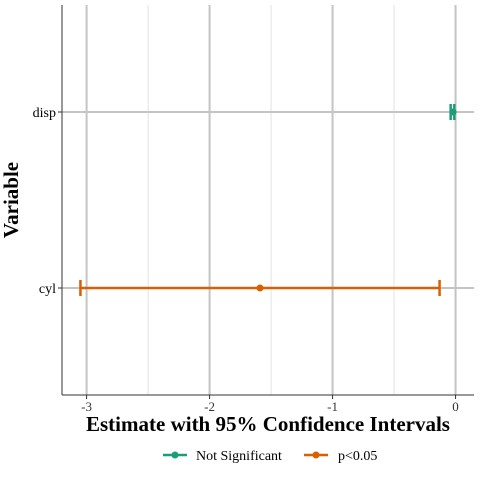  I want to click on y-axis-ticks: disp cyl, so click(47, 201).